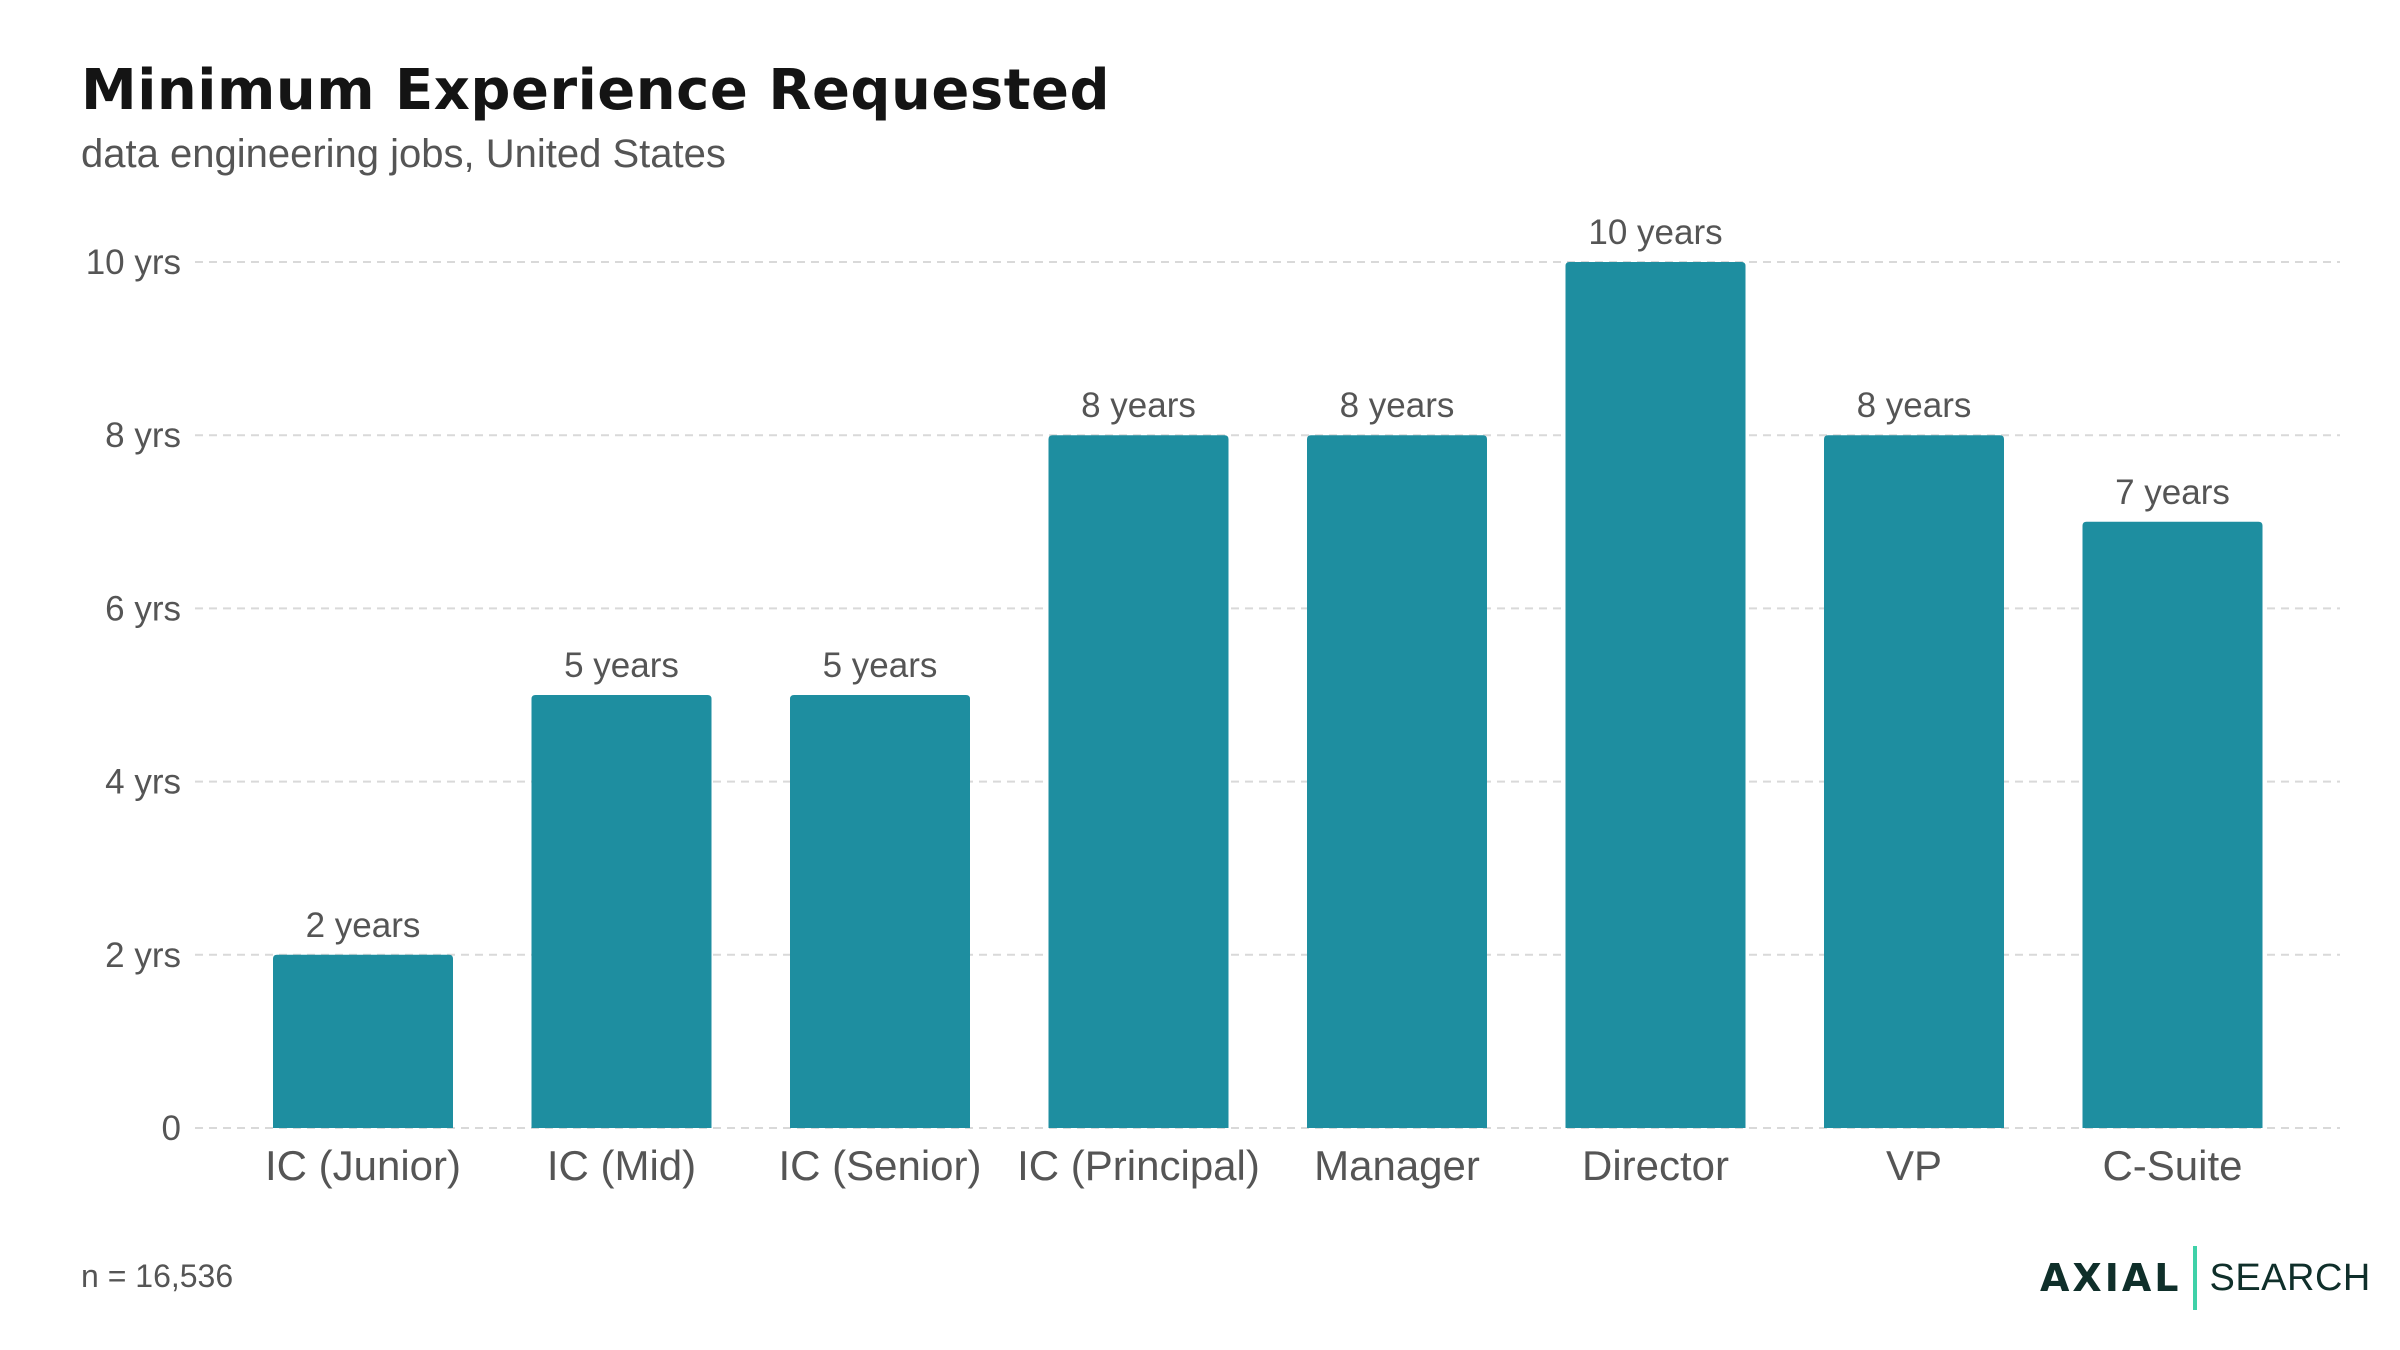 The image size is (2400, 1350). Describe the element at coordinates (133, 695) in the screenshot. I see `y-axis-ticks: 0 2 yrs 4 yrs 6 yrs 8 yrs 10 yrs` at that location.